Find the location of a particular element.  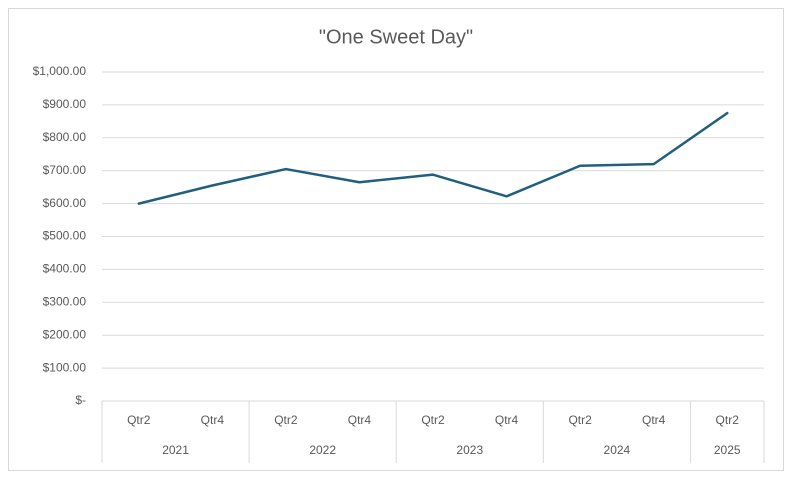

y-tick-label: $- is located at coordinates (80, 400).